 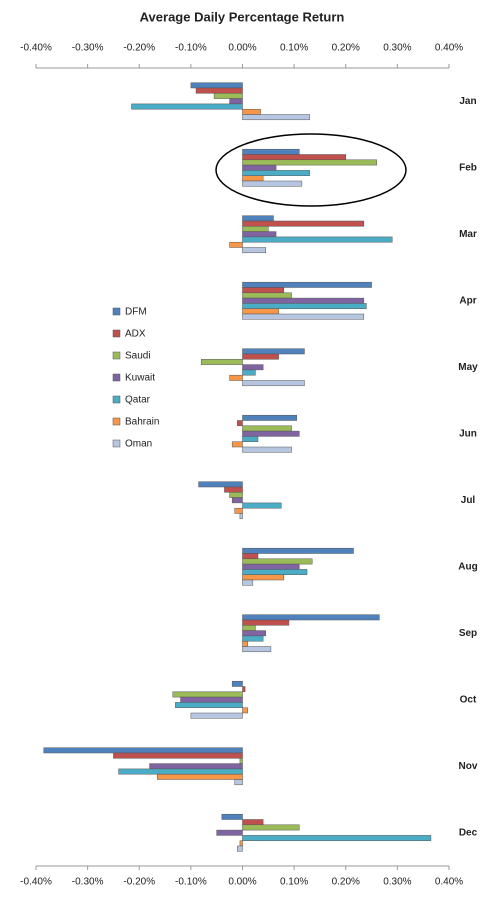 What do you see at coordinates (135, 334) in the screenshot?
I see `legend-label: ADX` at bounding box center [135, 334].